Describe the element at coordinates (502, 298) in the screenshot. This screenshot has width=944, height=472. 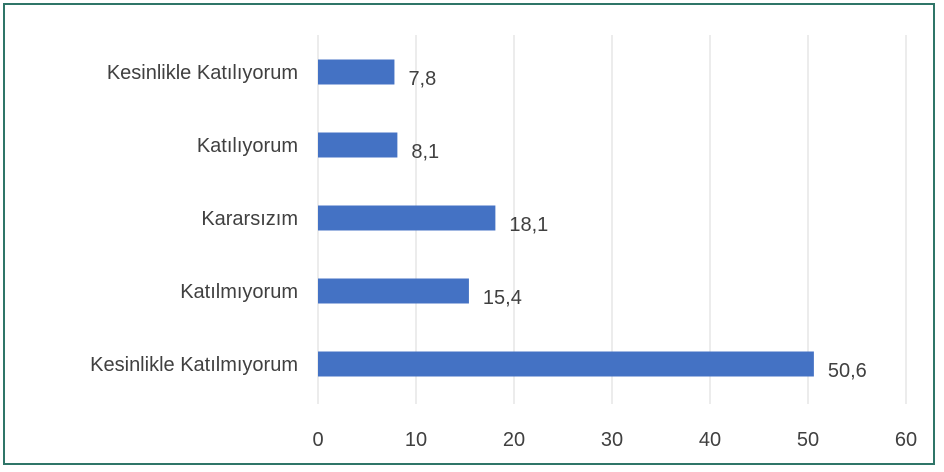
I see `data-label: 15,4` at that location.